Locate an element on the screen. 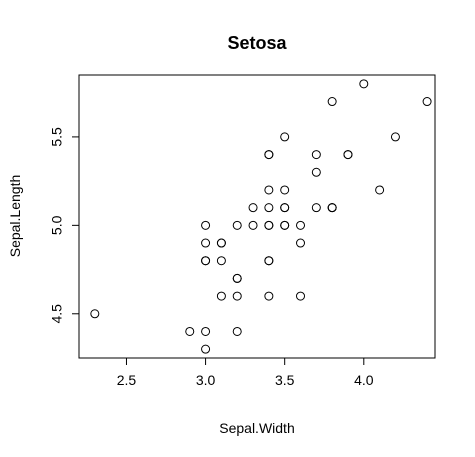 This screenshot has height=457, width=475. x-tick-label: 4.0 is located at coordinates (364, 380).